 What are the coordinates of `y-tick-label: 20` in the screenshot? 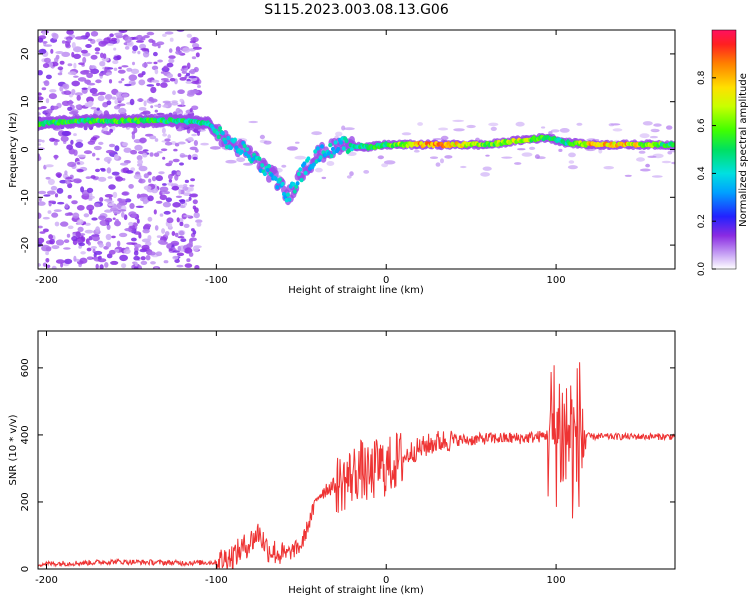 It's located at (25, 54).